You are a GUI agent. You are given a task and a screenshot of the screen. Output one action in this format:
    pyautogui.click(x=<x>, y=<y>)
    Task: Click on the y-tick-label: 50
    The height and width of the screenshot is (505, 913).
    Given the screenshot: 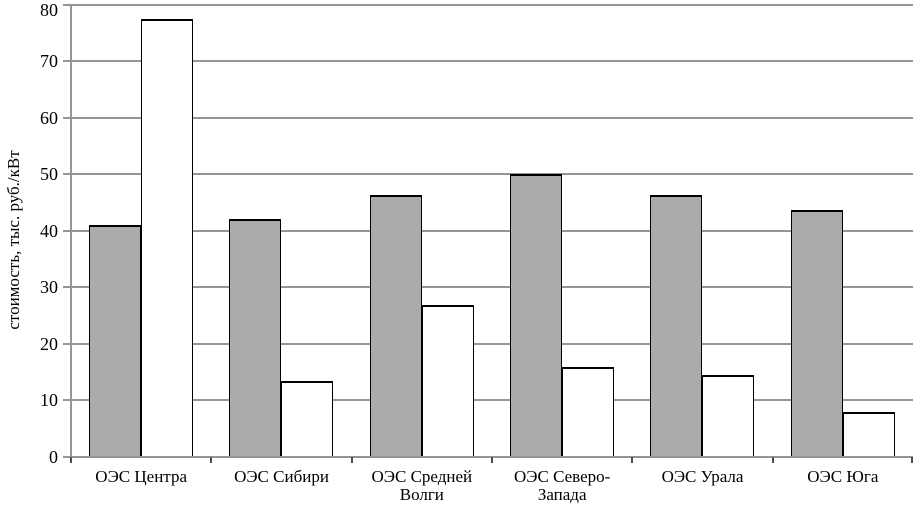 What is the action you would take?
    pyautogui.click(x=49, y=174)
    